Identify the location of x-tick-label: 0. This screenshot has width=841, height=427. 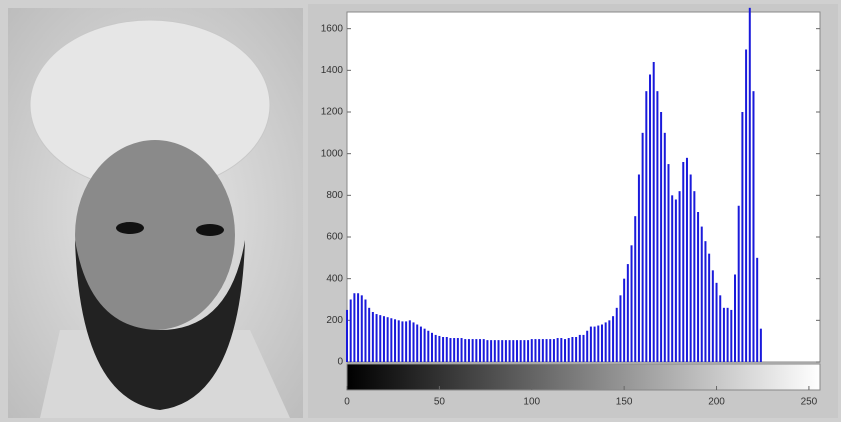
(347, 402).